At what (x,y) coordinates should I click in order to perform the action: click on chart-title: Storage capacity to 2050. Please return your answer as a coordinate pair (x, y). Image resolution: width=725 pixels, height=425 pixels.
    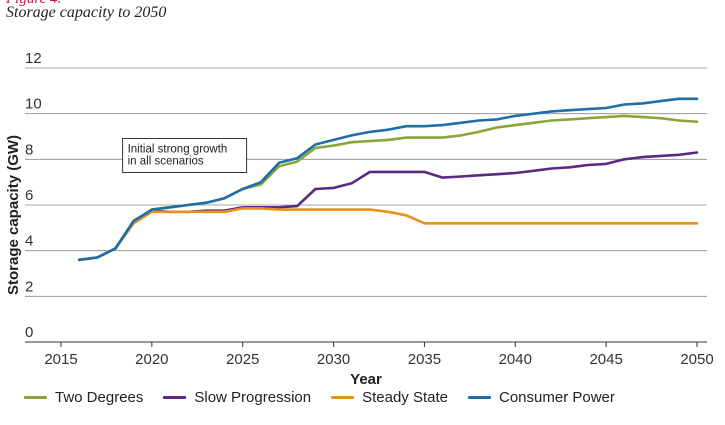
    Looking at the image, I should click on (86, 12).